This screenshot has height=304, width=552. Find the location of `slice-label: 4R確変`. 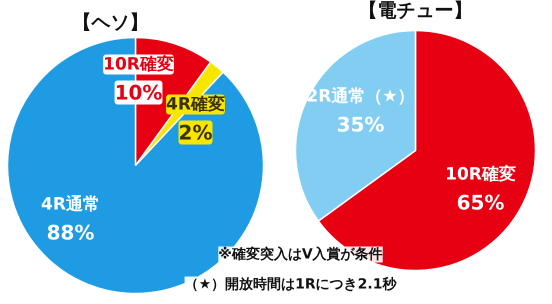

slice-label: 4R確変 is located at coordinates (195, 104).